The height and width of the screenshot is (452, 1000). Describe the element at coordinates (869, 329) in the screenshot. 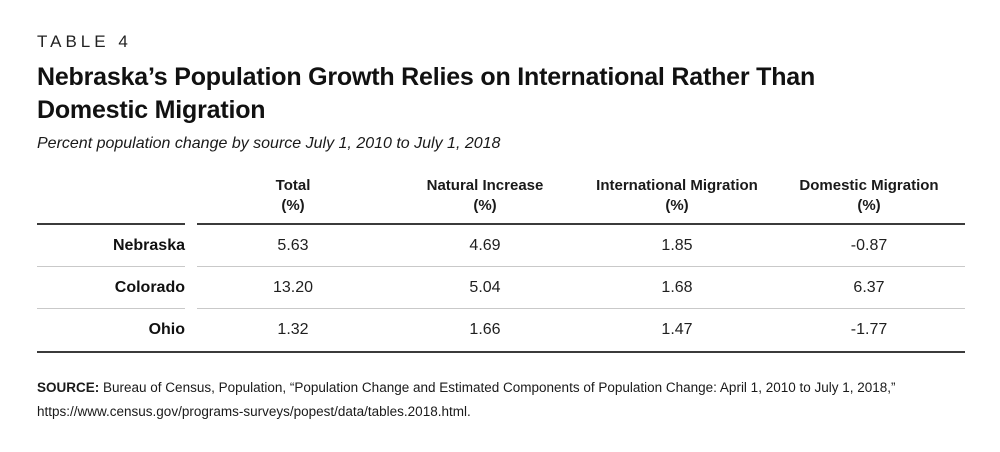

I see `cell-domestic-migration: -1.77` at that location.